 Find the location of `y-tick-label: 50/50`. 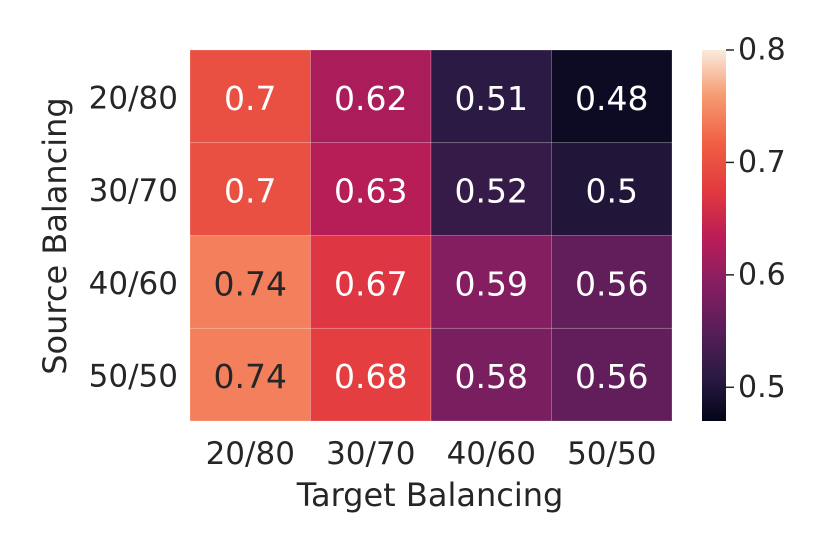

y-tick-label: 50/50 is located at coordinates (133, 377).